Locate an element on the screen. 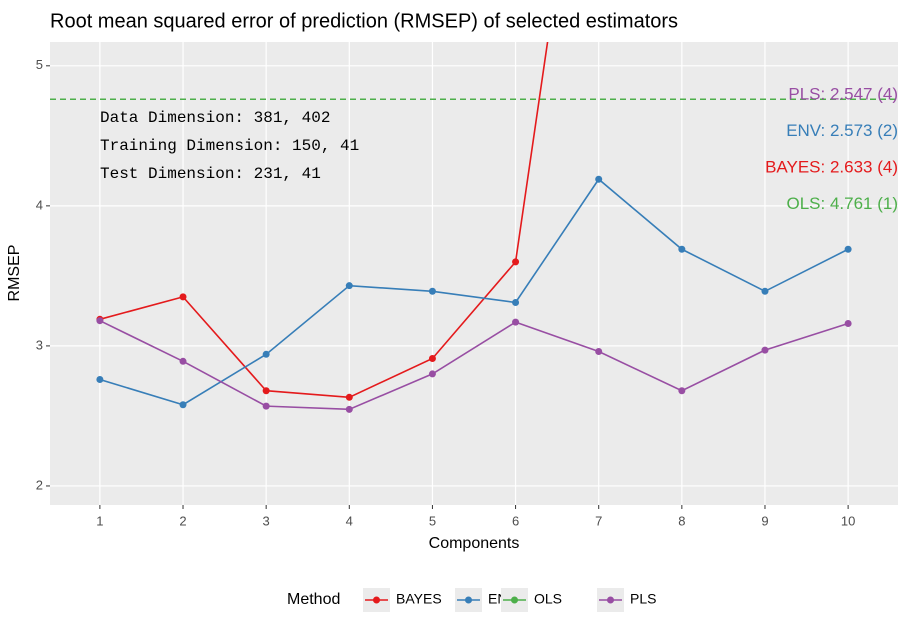  y-tick-label: 4 is located at coordinates (39, 204).